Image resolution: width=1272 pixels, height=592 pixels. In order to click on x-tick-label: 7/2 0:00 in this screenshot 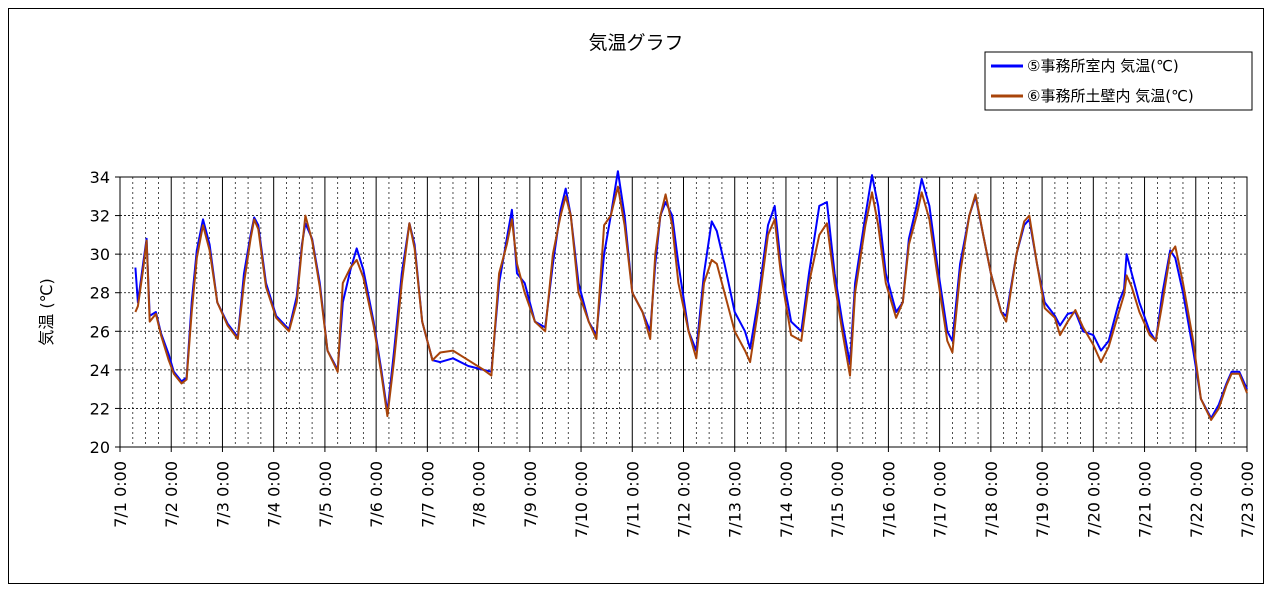, I will do `click(171, 494)`.